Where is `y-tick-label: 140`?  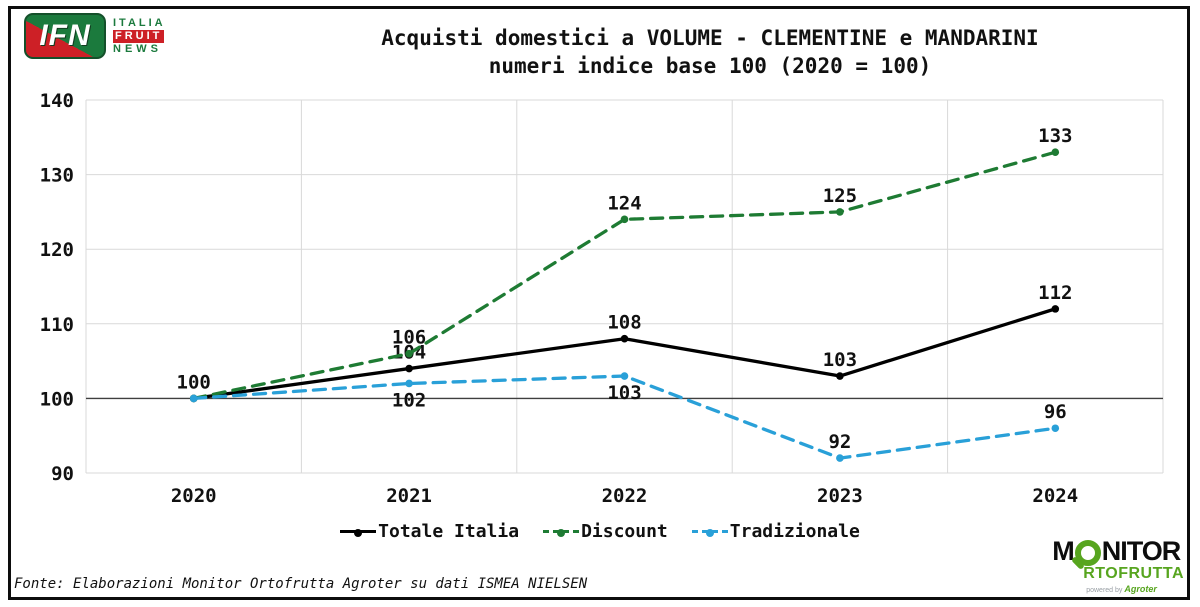
y-tick-label: 140 is located at coordinates (57, 101).